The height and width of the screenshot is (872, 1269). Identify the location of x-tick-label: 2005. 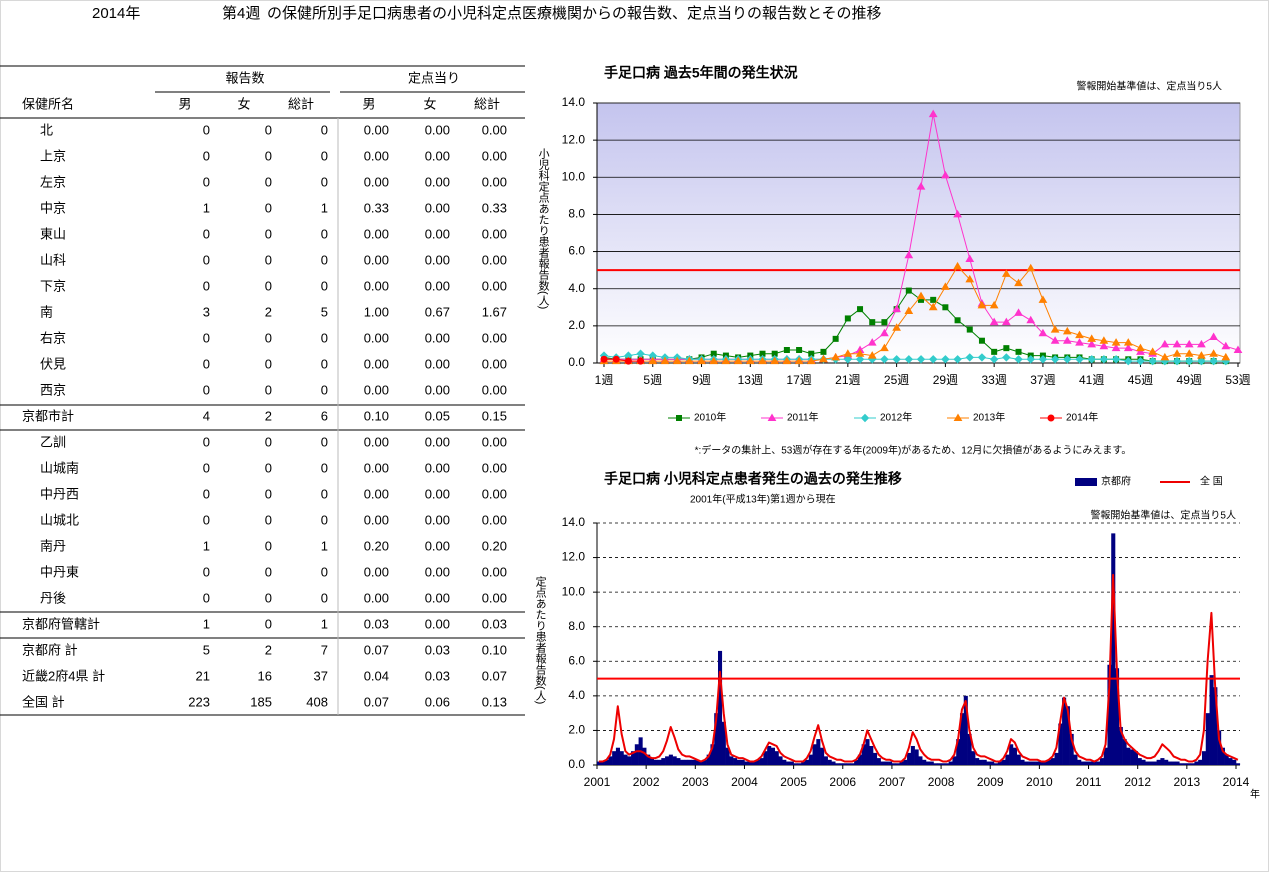
(793, 782).